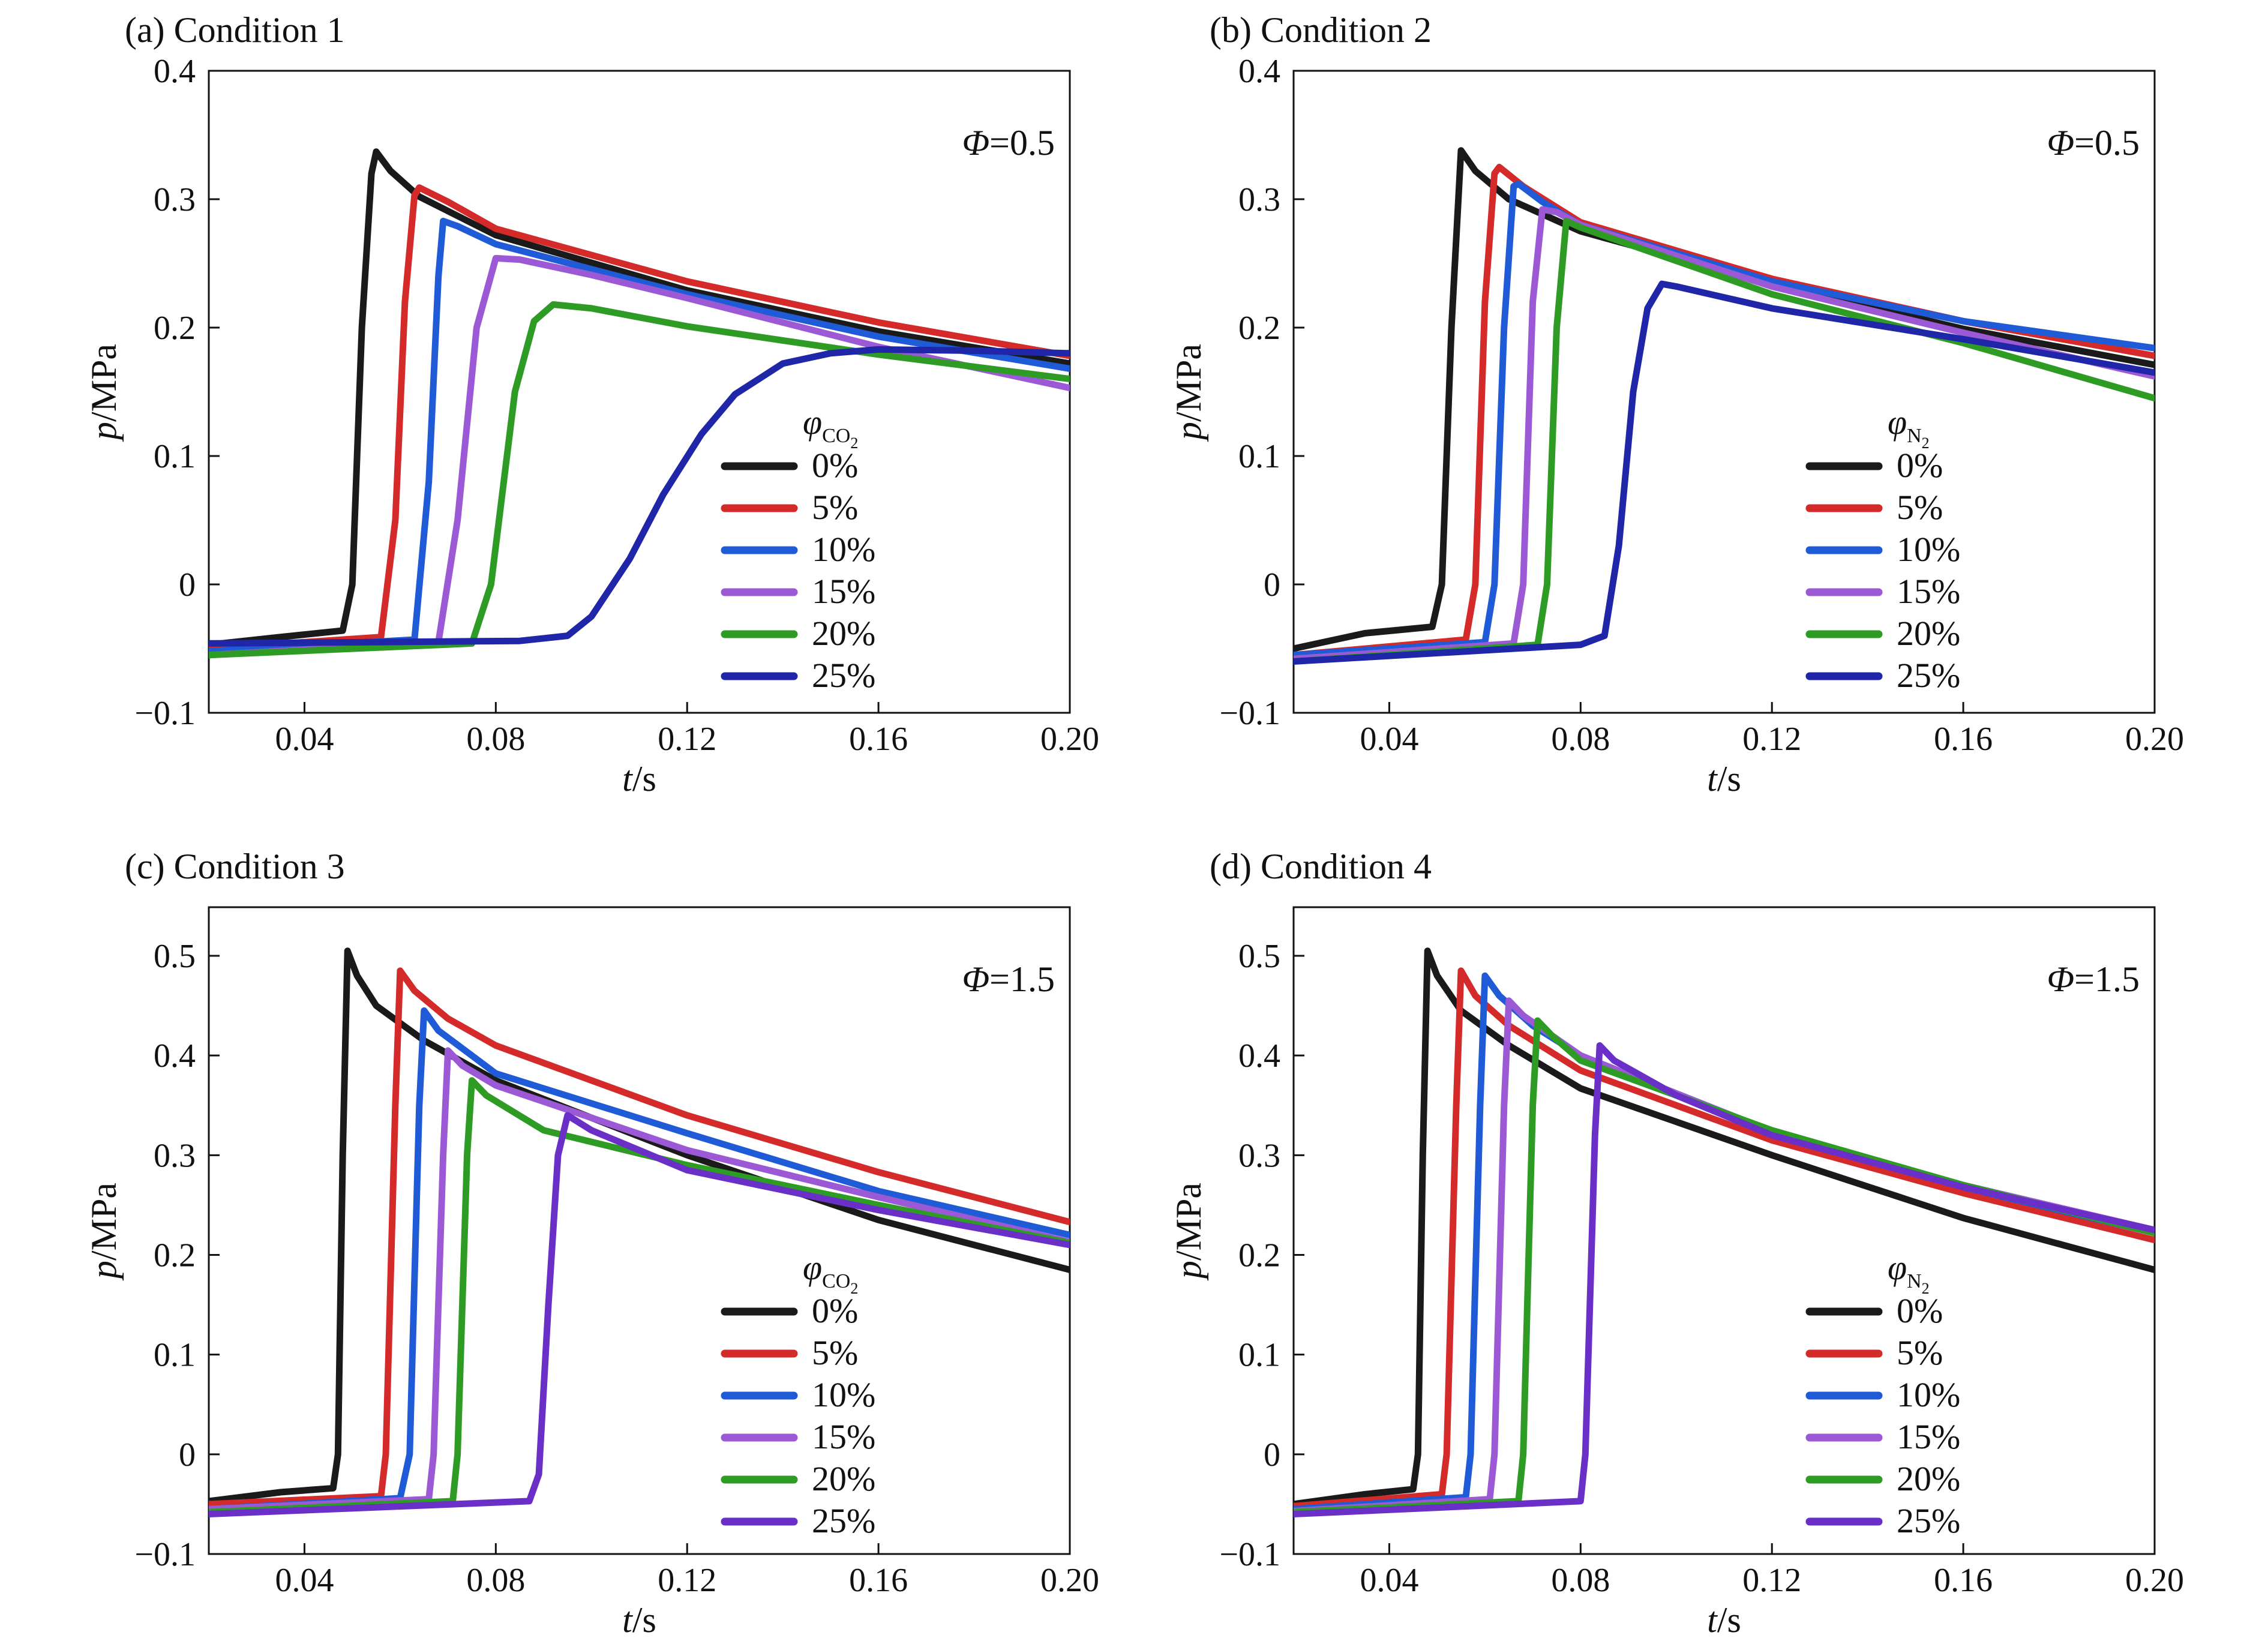 Image resolution: width=2268 pixels, height=1650 pixels. I want to click on panel-title: (c) Condition 3, so click(235, 866).